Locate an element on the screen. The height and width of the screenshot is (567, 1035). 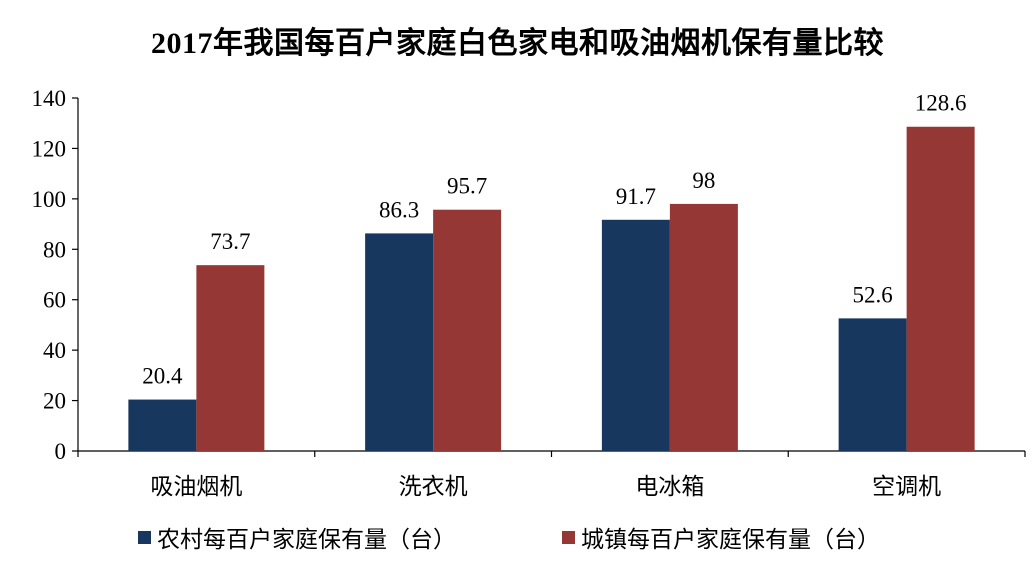
data-label: 52.6 is located at coordinates (873, 294).